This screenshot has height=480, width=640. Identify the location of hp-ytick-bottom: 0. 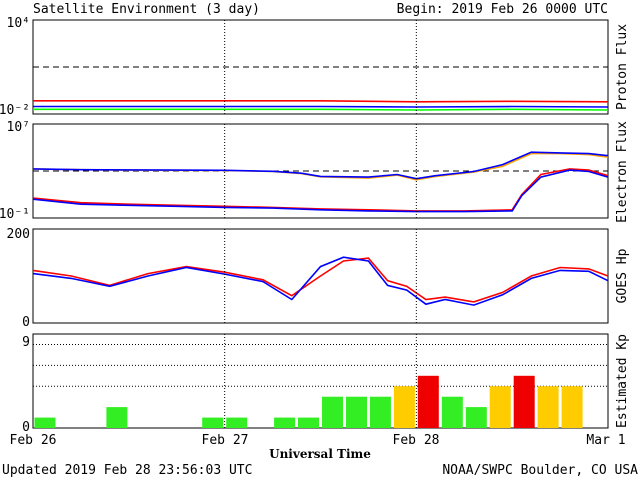
(26, 322).